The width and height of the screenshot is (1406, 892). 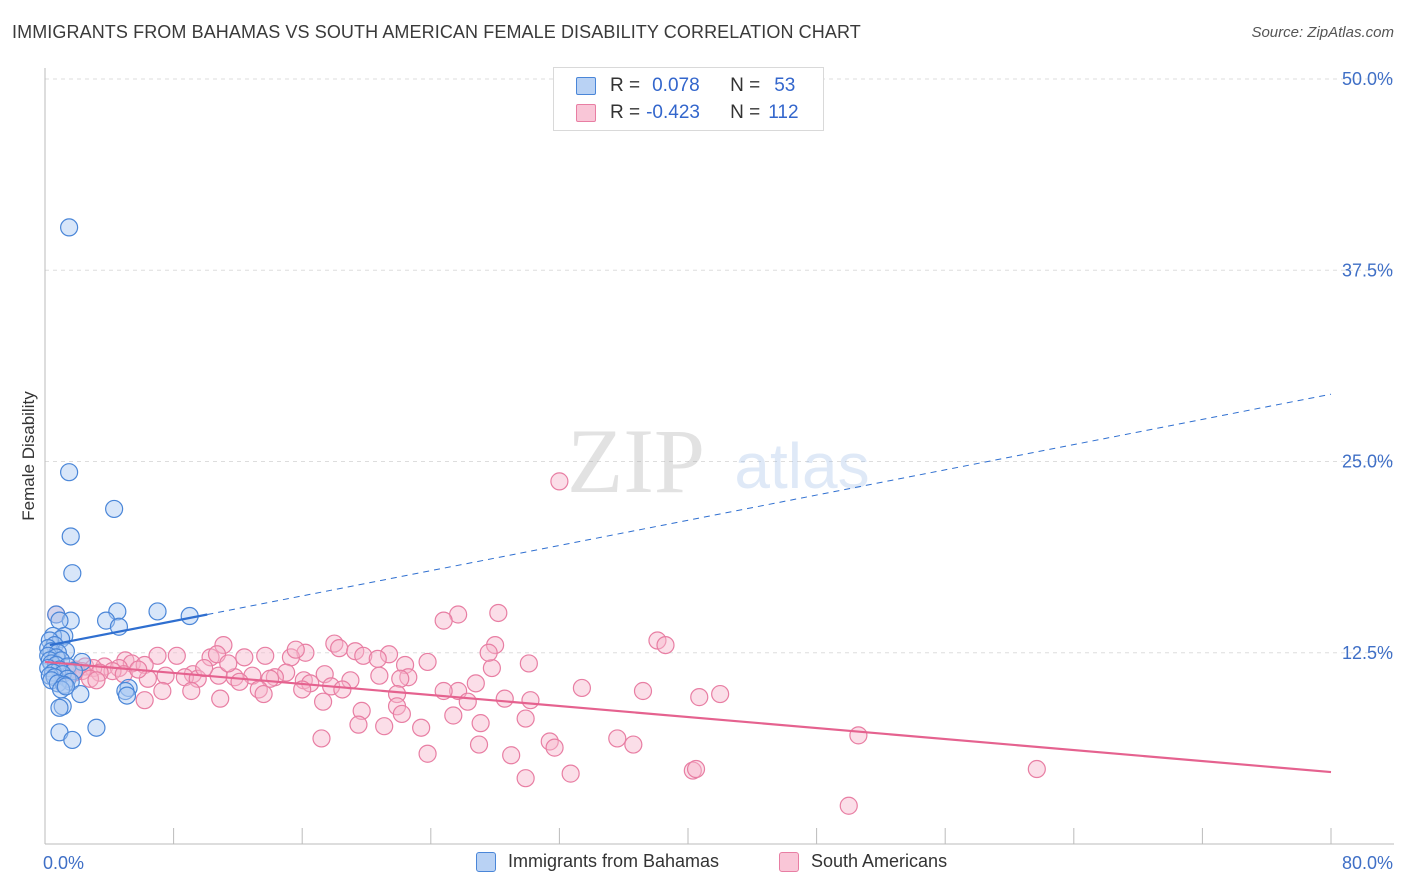 What do you see at coordinates (28, 456) in the screenshot?
I see `y-axis-label: Female Disability` at bounding box center [28, 456].